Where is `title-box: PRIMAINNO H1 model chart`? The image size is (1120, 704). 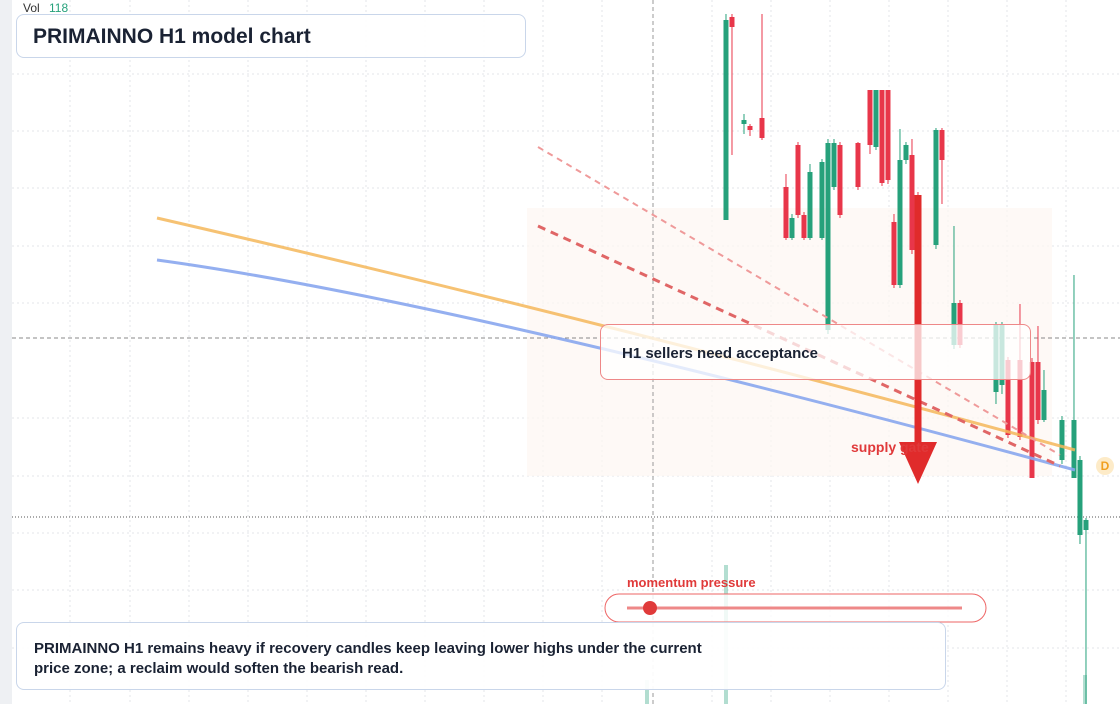
title-box: PRIMAINNO H1 model chart is located at coordinates (271, 36).